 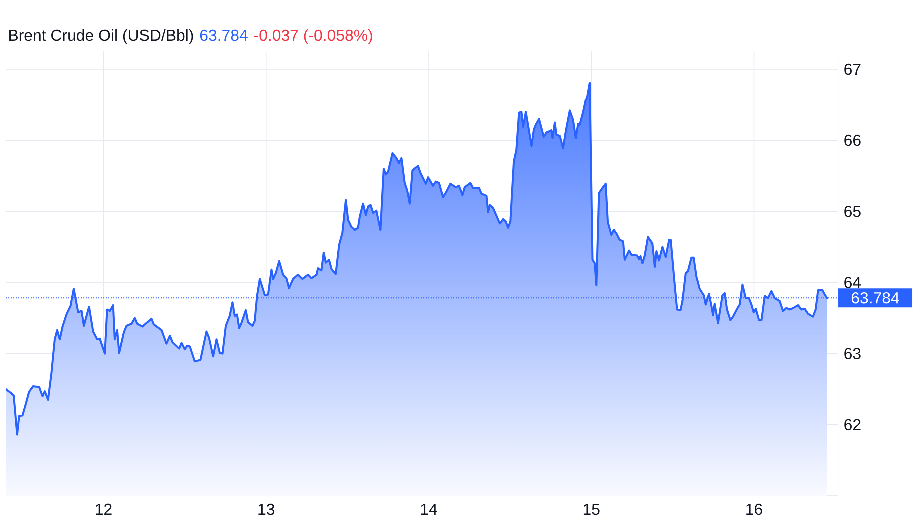 What do you see at coordinates (313, 36) in the screenshot?
I see `text: -0.037 (-0.058%)` at bounding box center [313, 36].